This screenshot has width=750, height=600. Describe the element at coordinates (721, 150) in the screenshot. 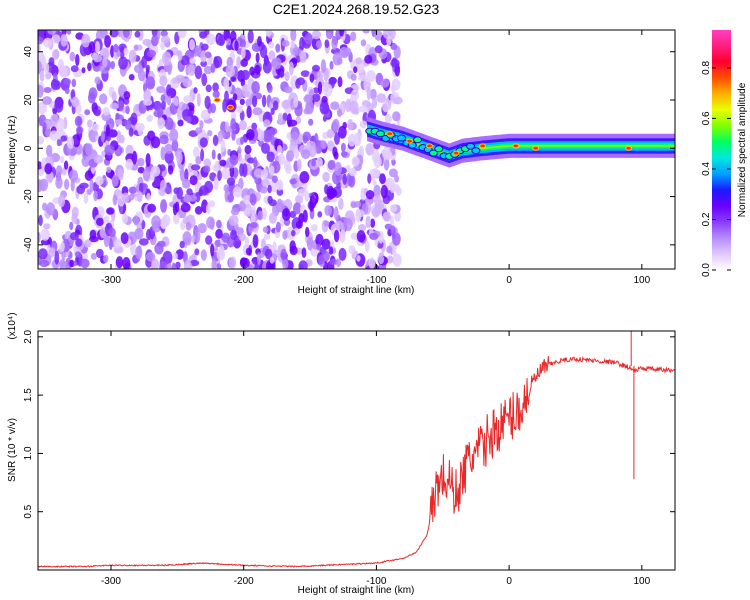

I see `colorbar-gradient` at that location.